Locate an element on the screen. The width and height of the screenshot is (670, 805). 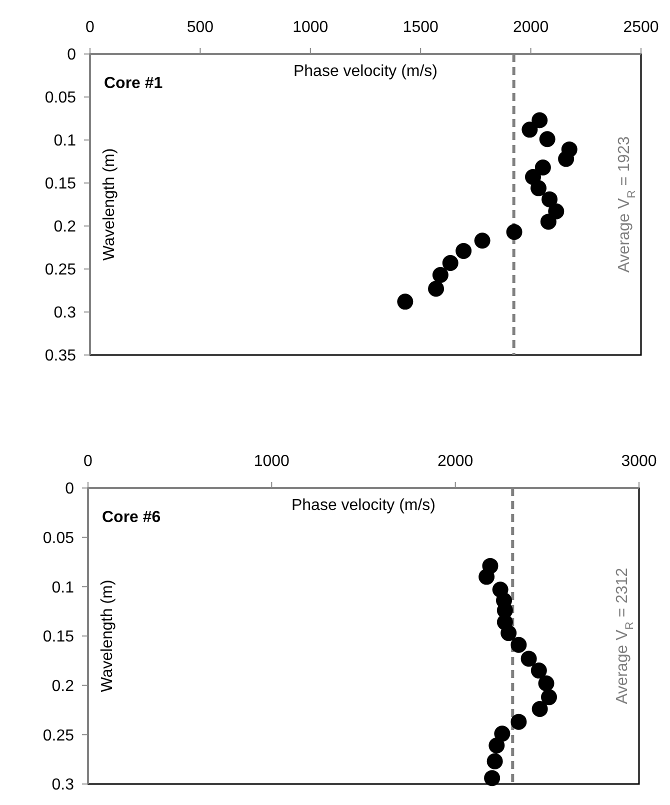
x-tick-label: 2500 is located at coordinates (641, 27).